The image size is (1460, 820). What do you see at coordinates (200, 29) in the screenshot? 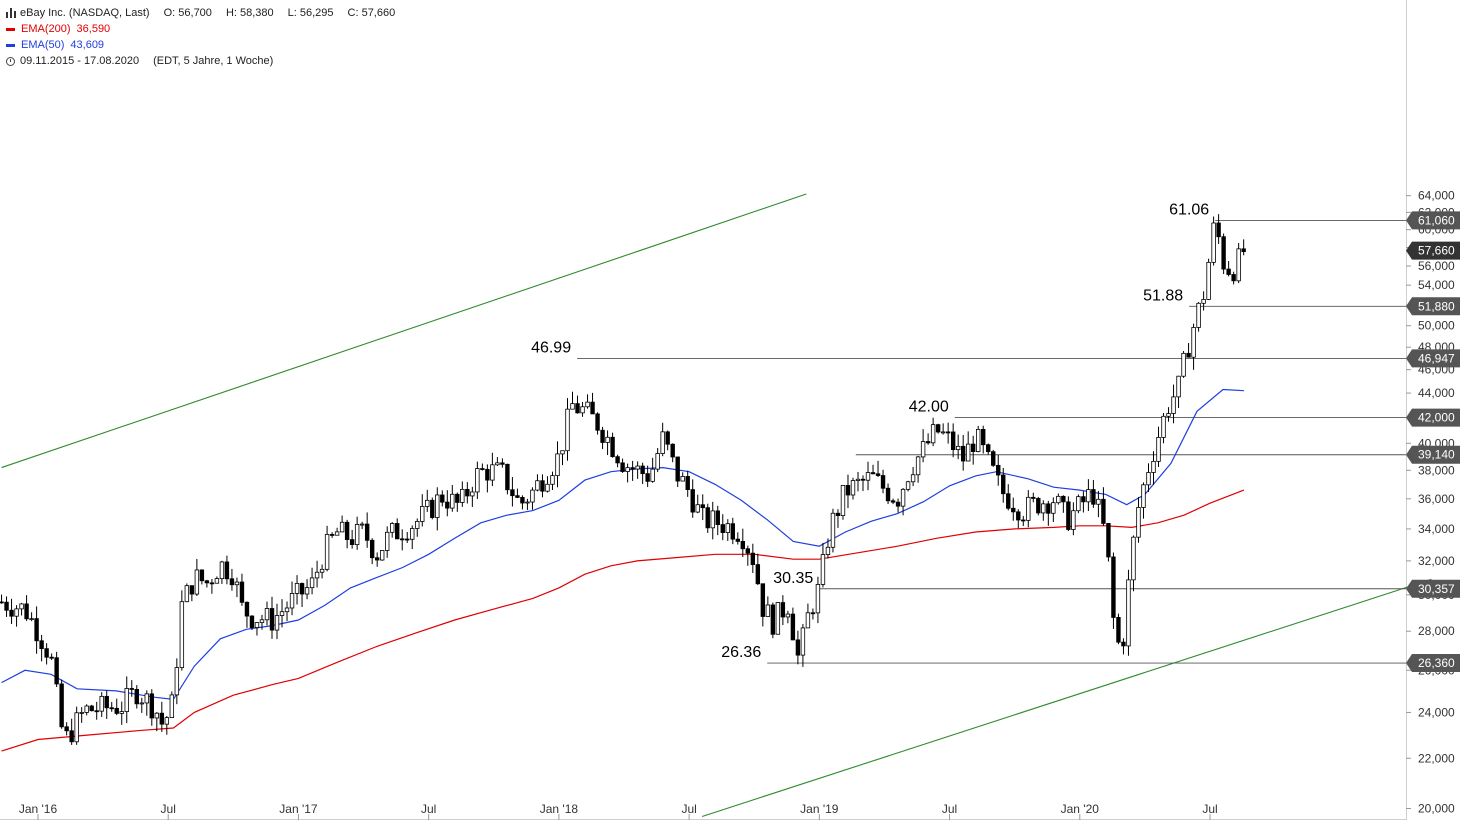
I see `legend-ema200-row: EMA(200) 36,590` at bounding box center [200, 29].